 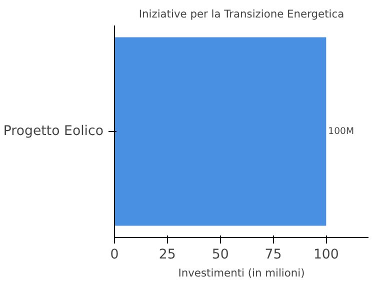 I want to click on x-tick-label: 25, so click(x=167, y=255).